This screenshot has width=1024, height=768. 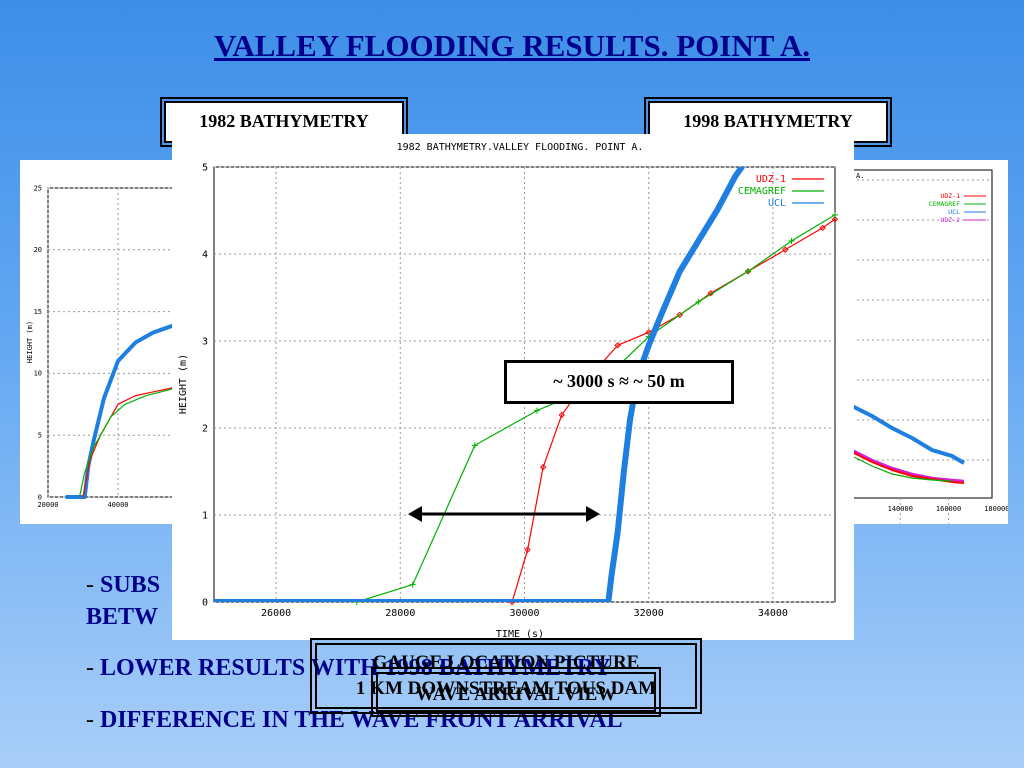 I want to click on y-tick-label: 2, so click(x=205, y=428).